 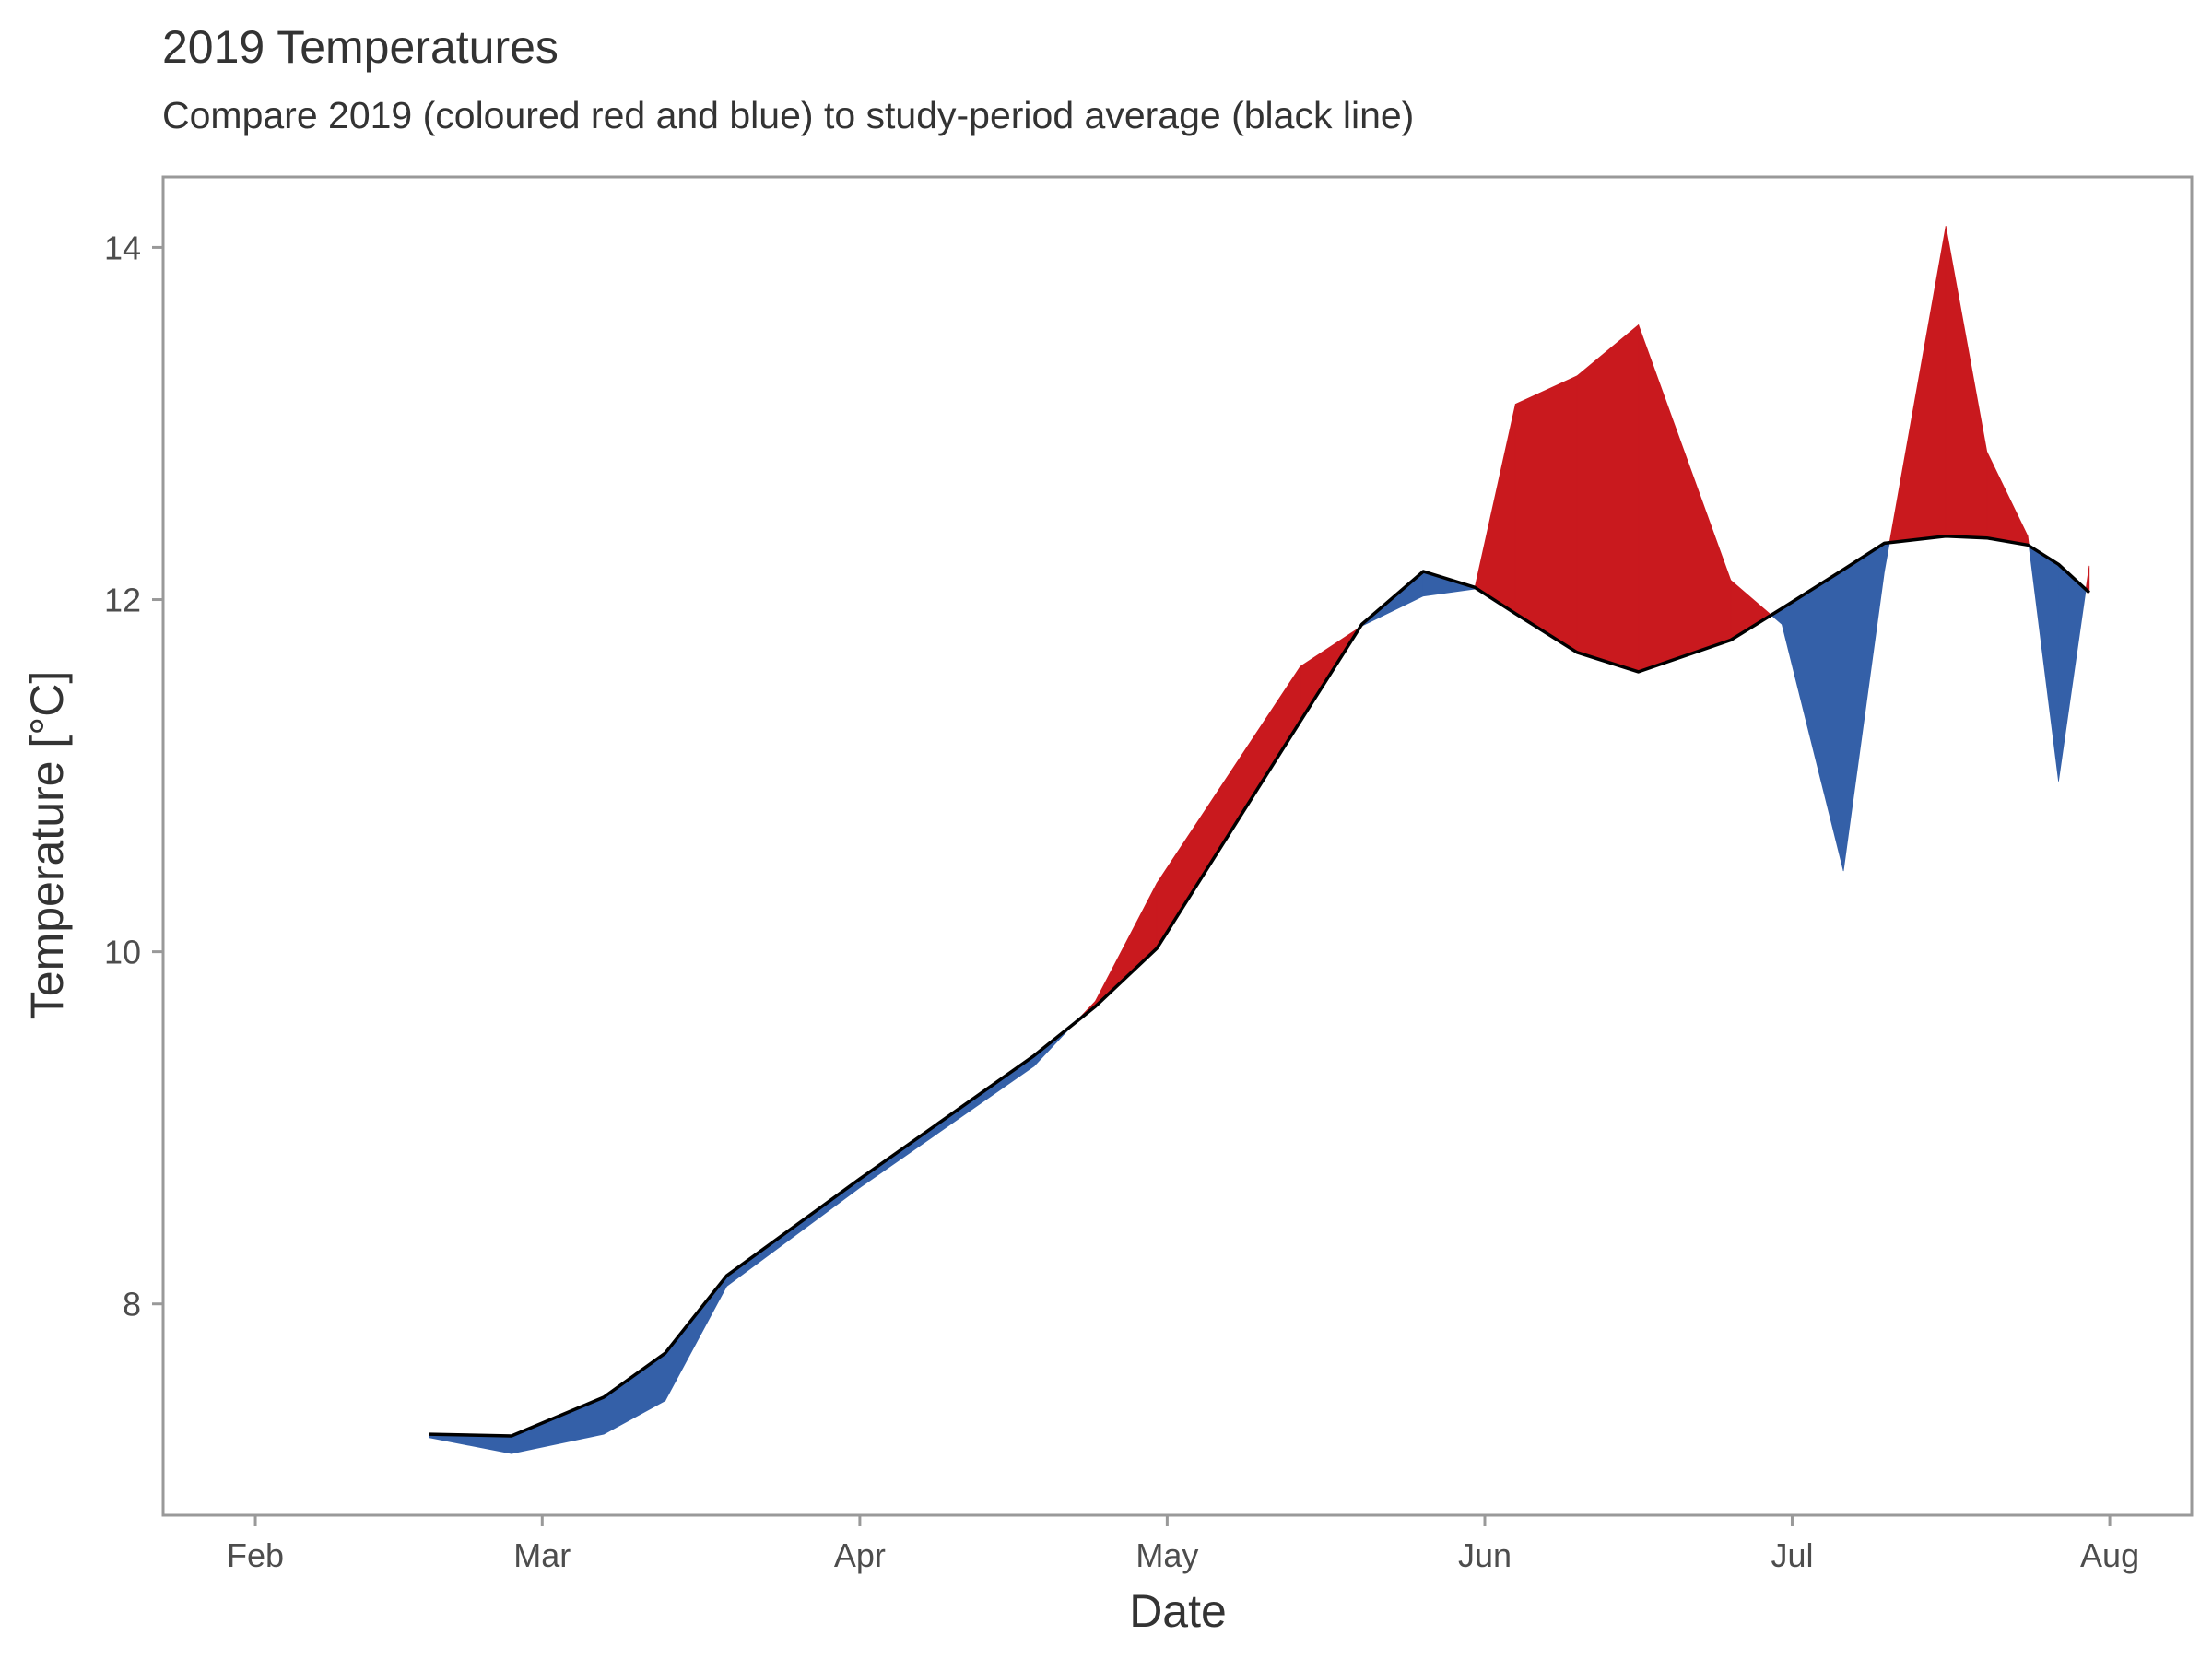 What do you see at coordinates (122, 247) in the screenshot?
I see `y-tick-label: 14` at bounding box center [122, 247].